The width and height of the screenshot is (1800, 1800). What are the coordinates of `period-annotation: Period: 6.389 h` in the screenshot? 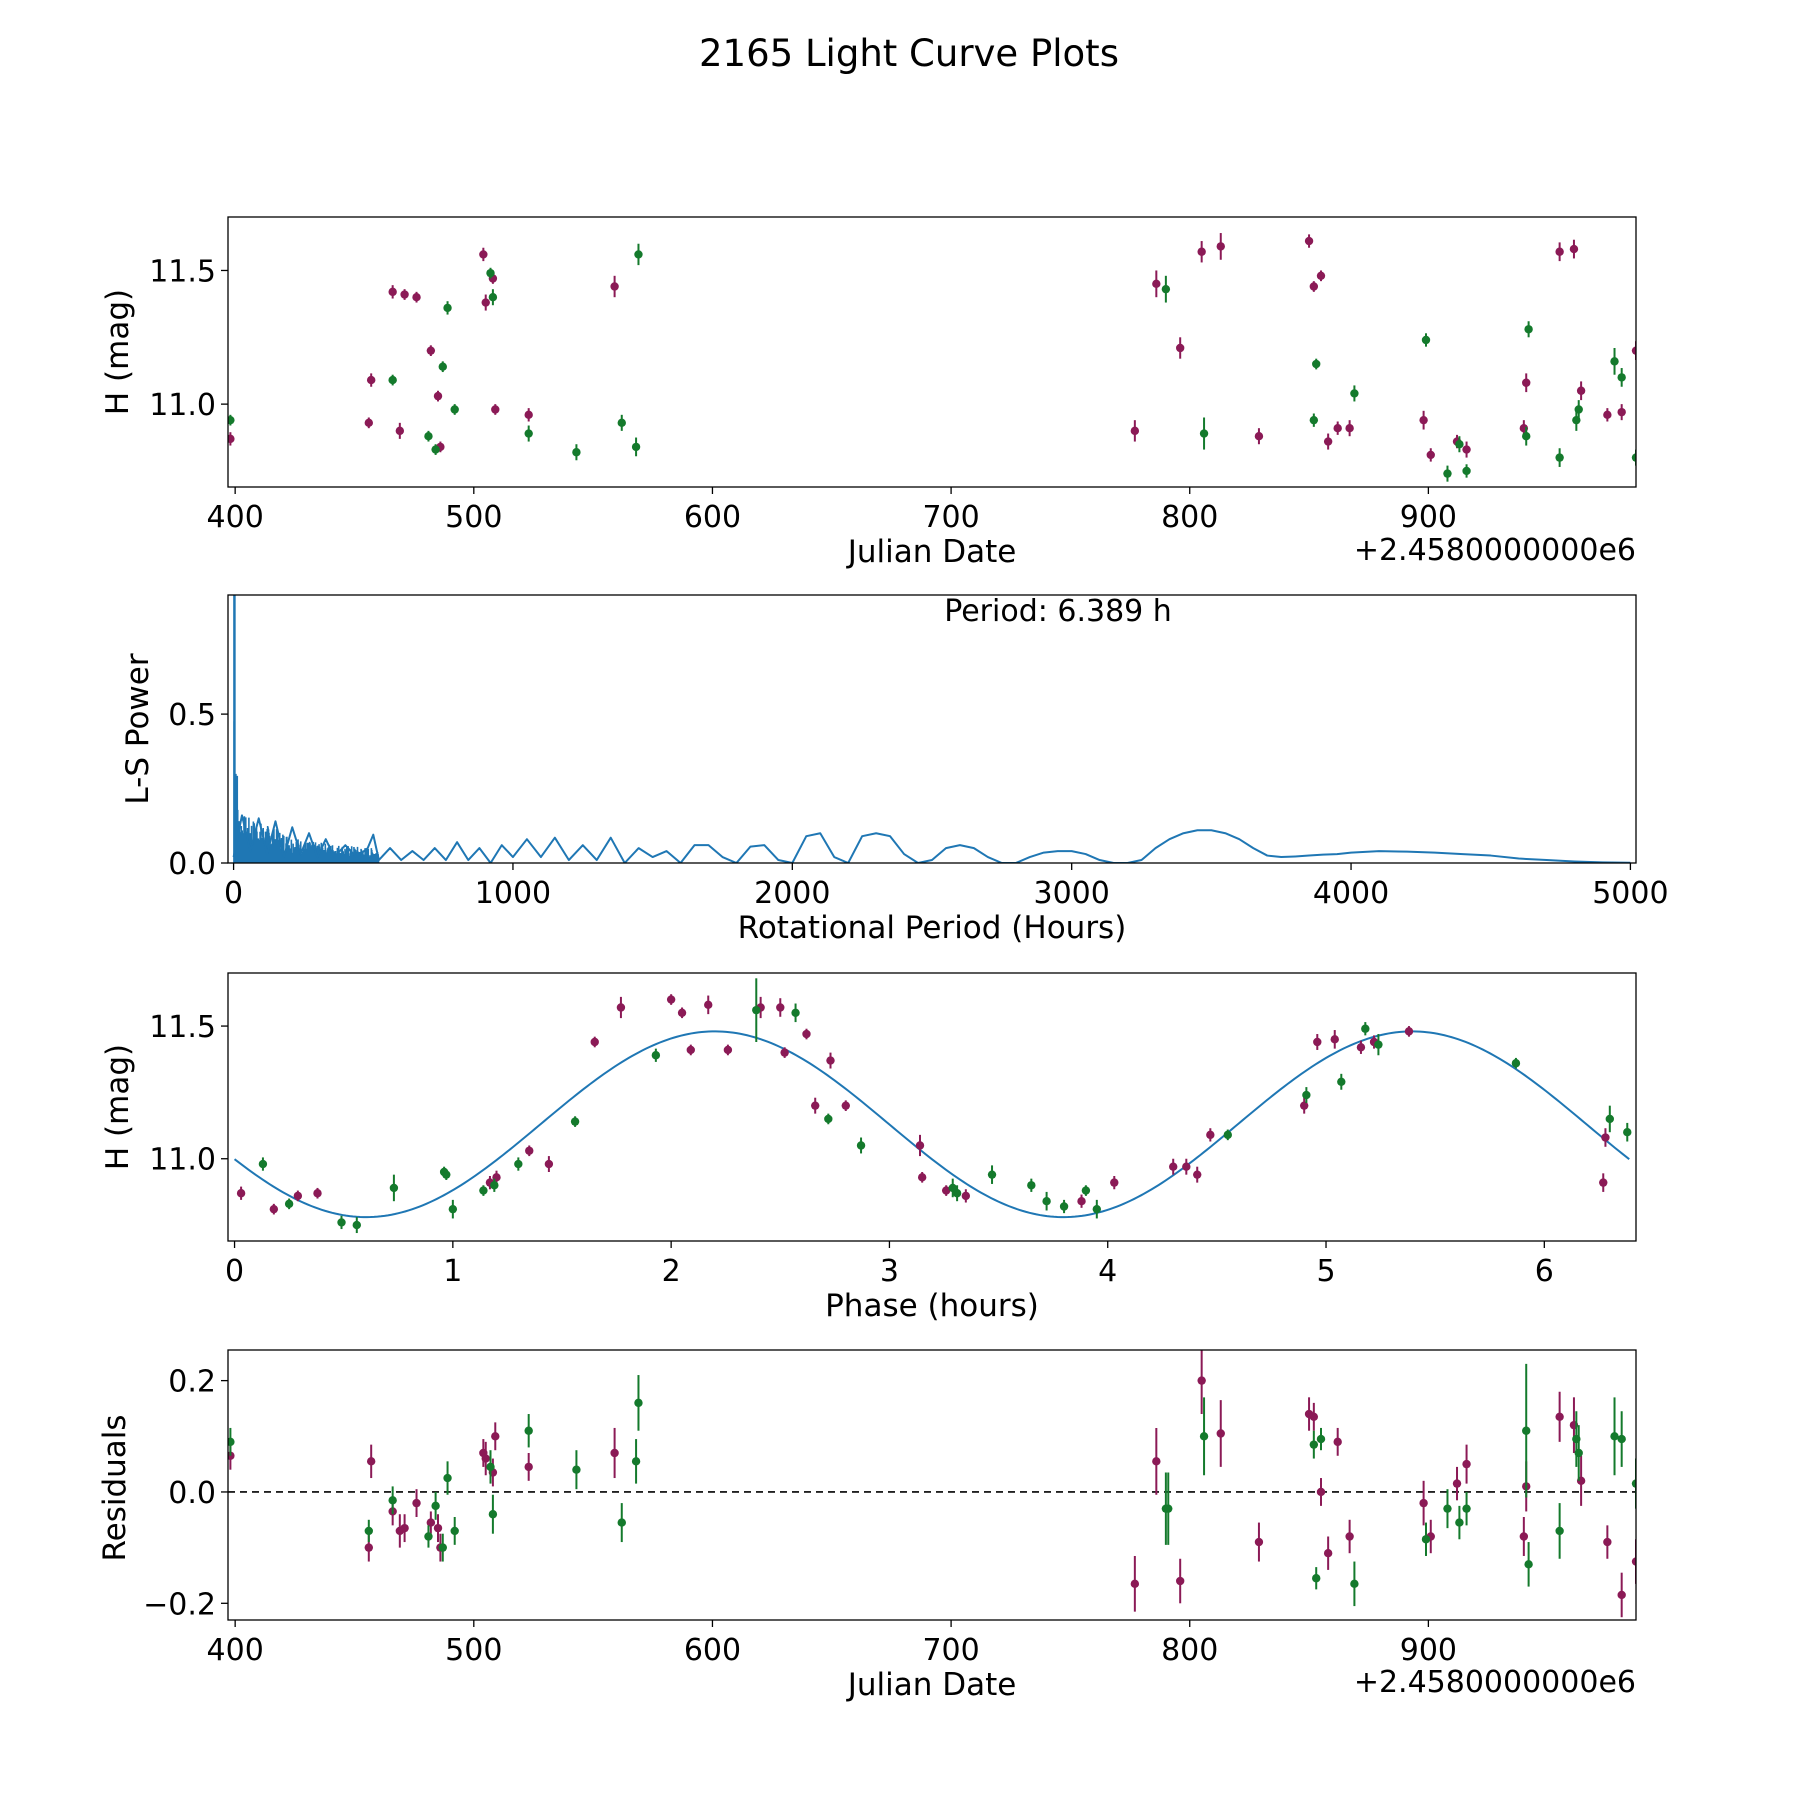 It's located at (1058, 611).